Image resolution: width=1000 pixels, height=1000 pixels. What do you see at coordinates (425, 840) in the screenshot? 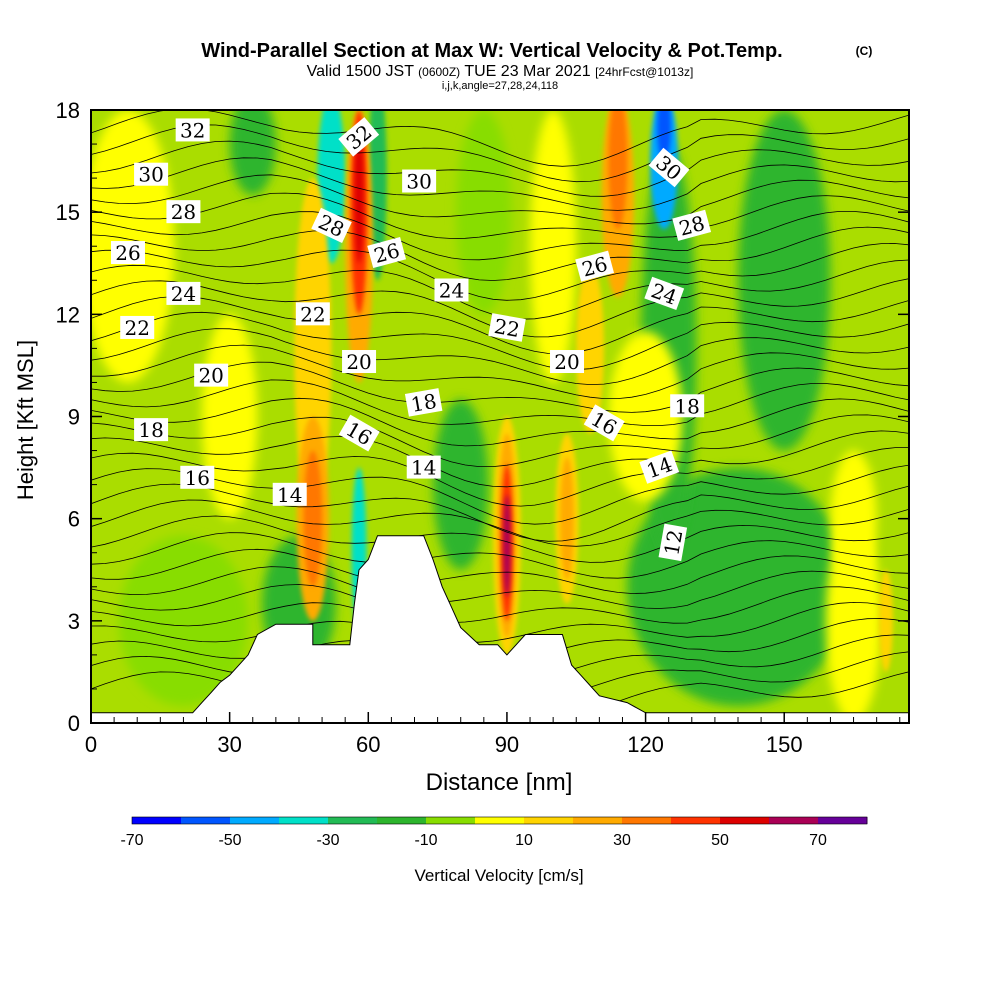
I see `colorbar-tick-label: -10` at bounding box center [425, 840].